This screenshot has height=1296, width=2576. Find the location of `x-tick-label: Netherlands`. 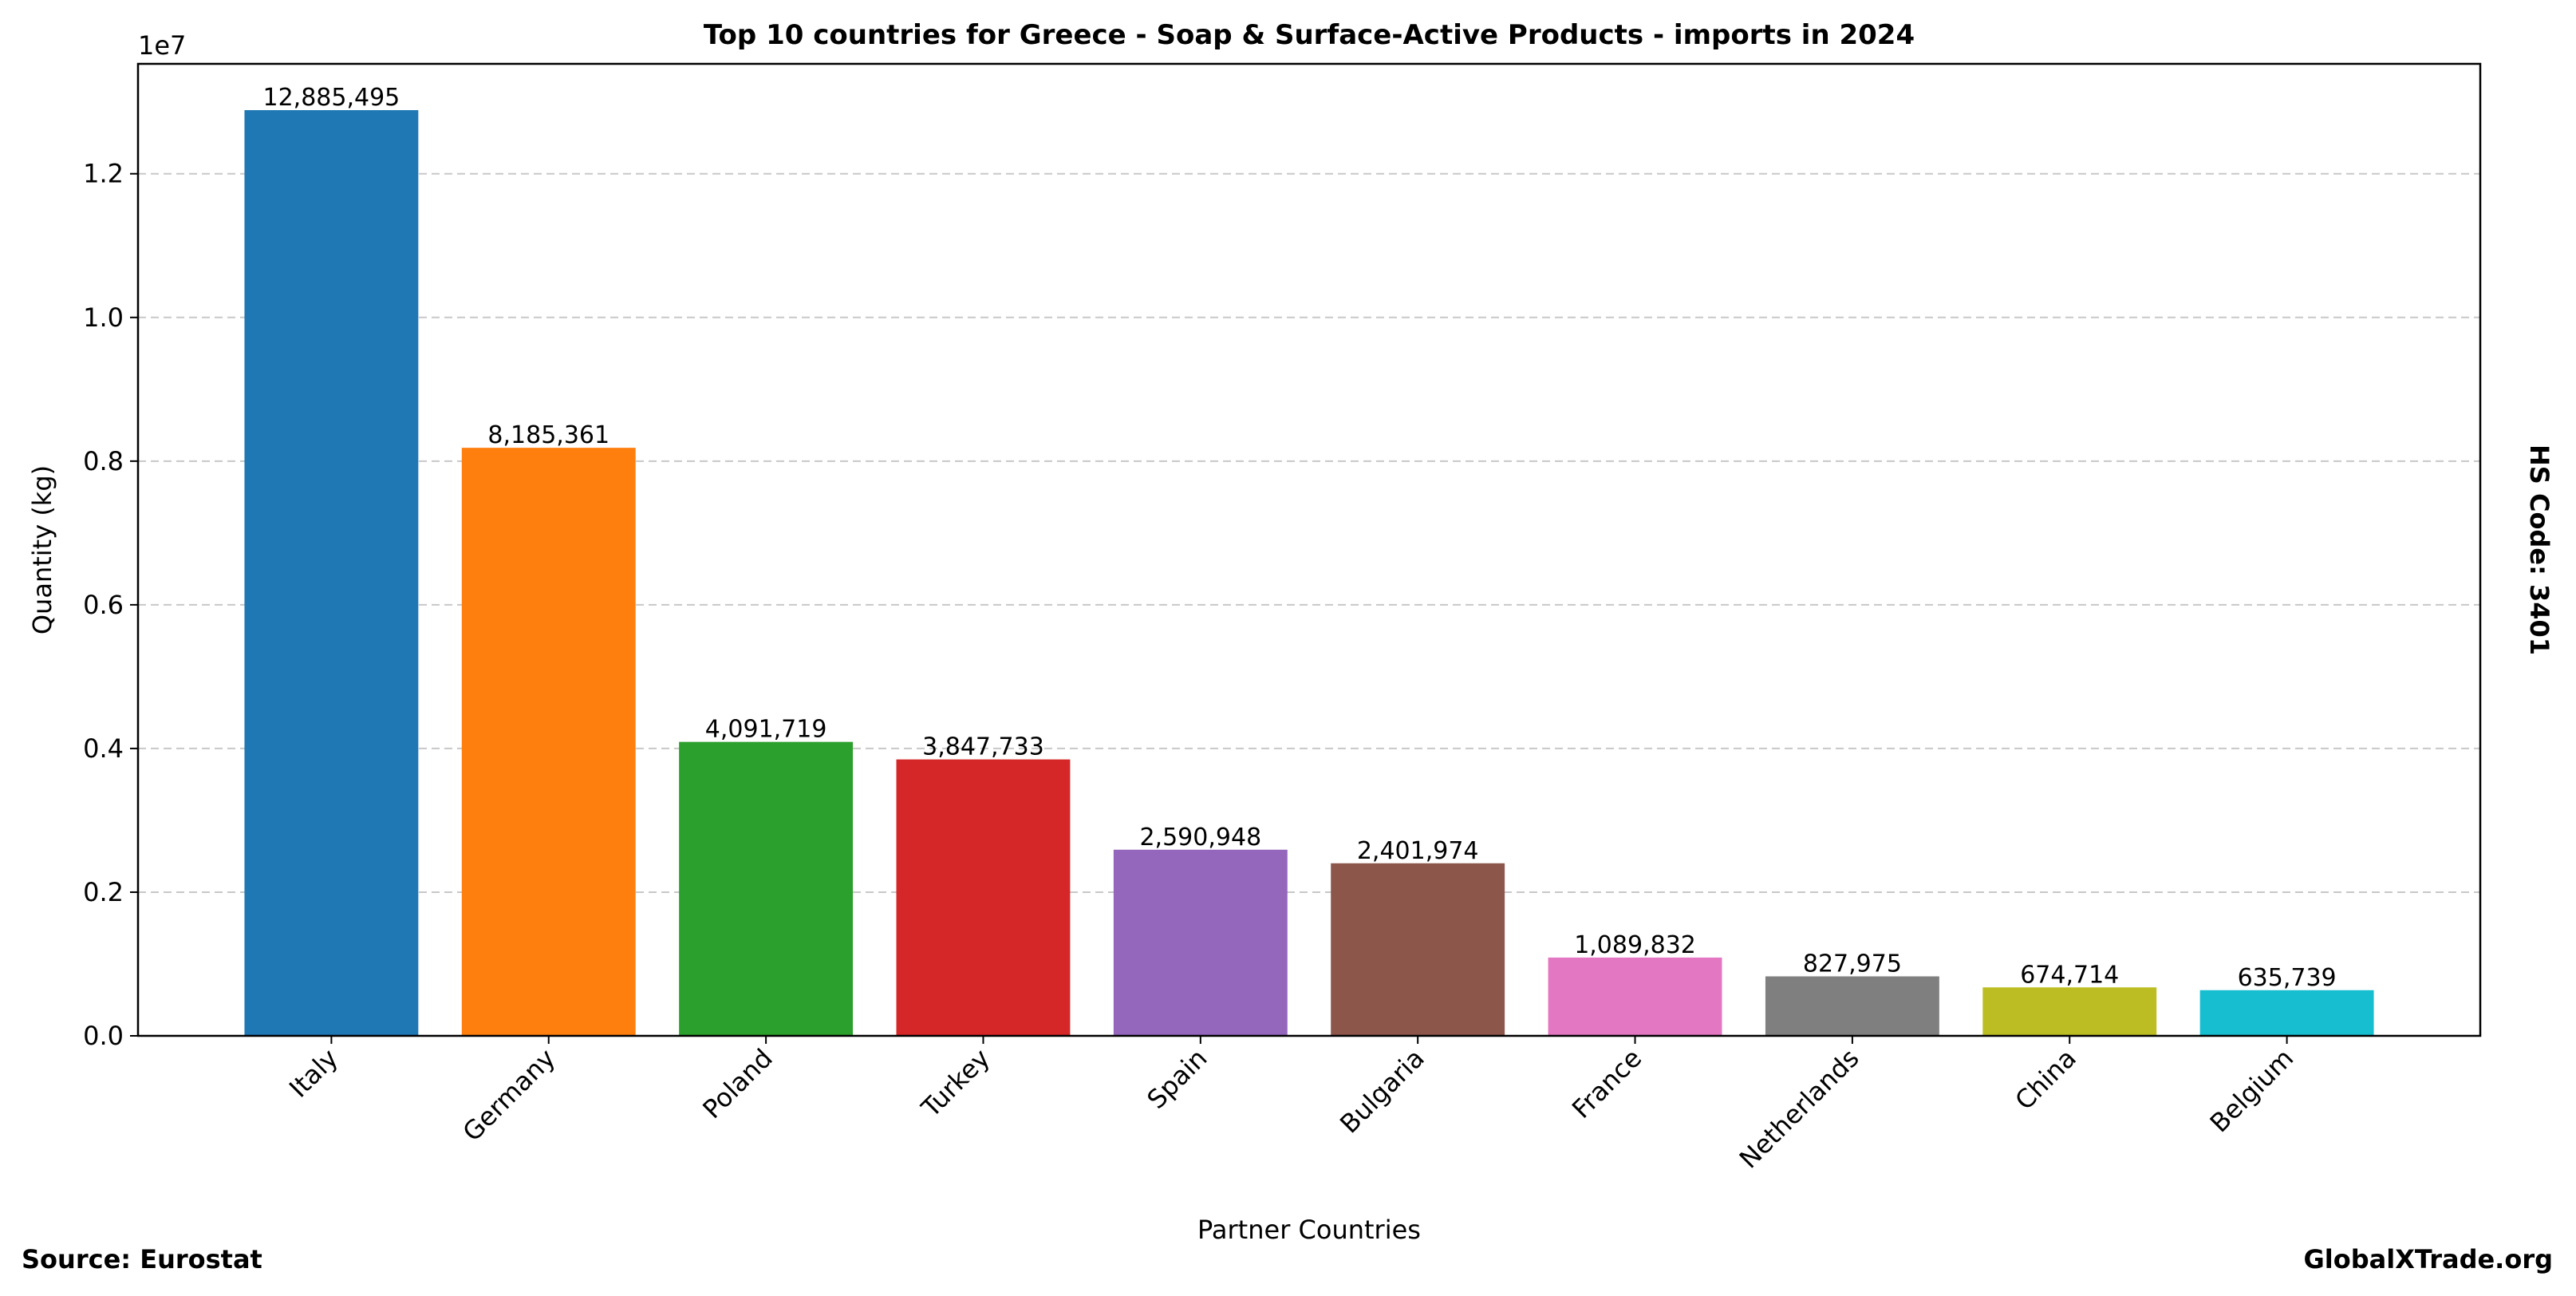

x-tick-label: Netherlands is located at coordinates (1800, 1109).